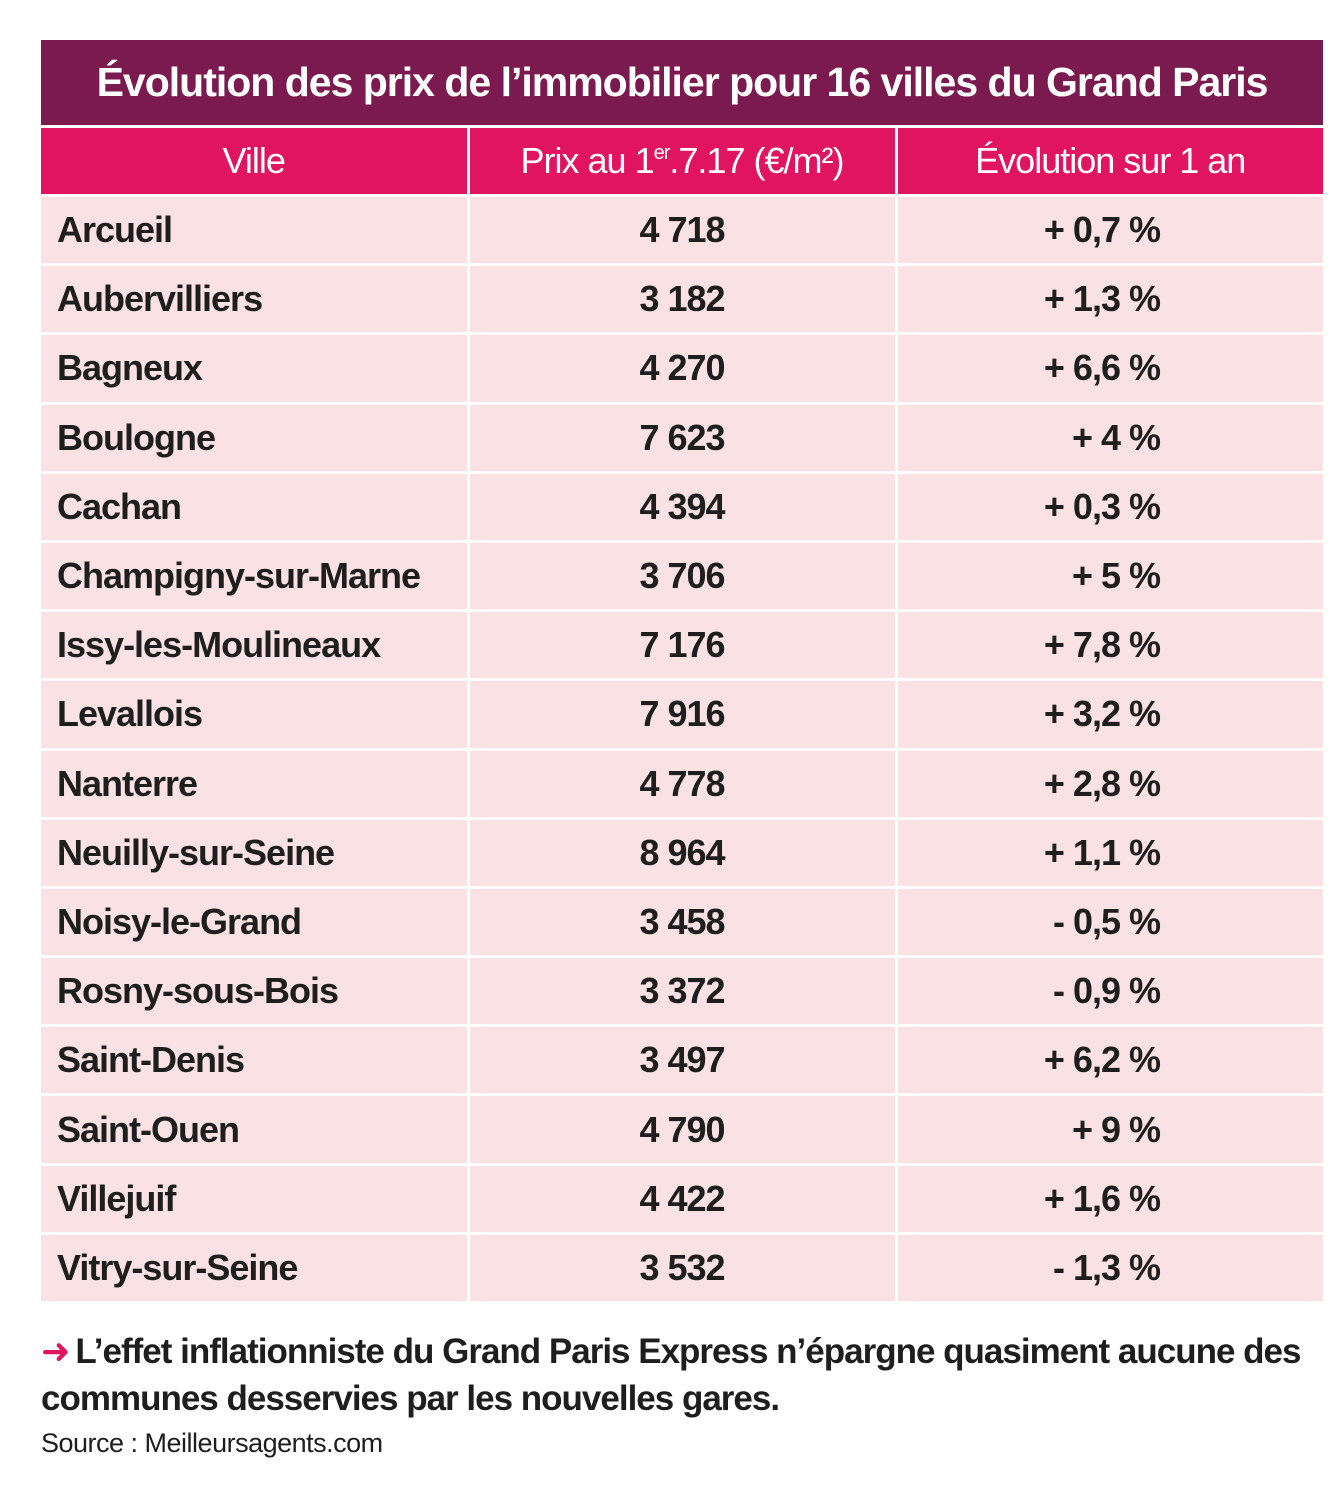 This screenshot has width=1341, height=1496. I want to click on cell-ville: Boulogne, so click(255, 438).